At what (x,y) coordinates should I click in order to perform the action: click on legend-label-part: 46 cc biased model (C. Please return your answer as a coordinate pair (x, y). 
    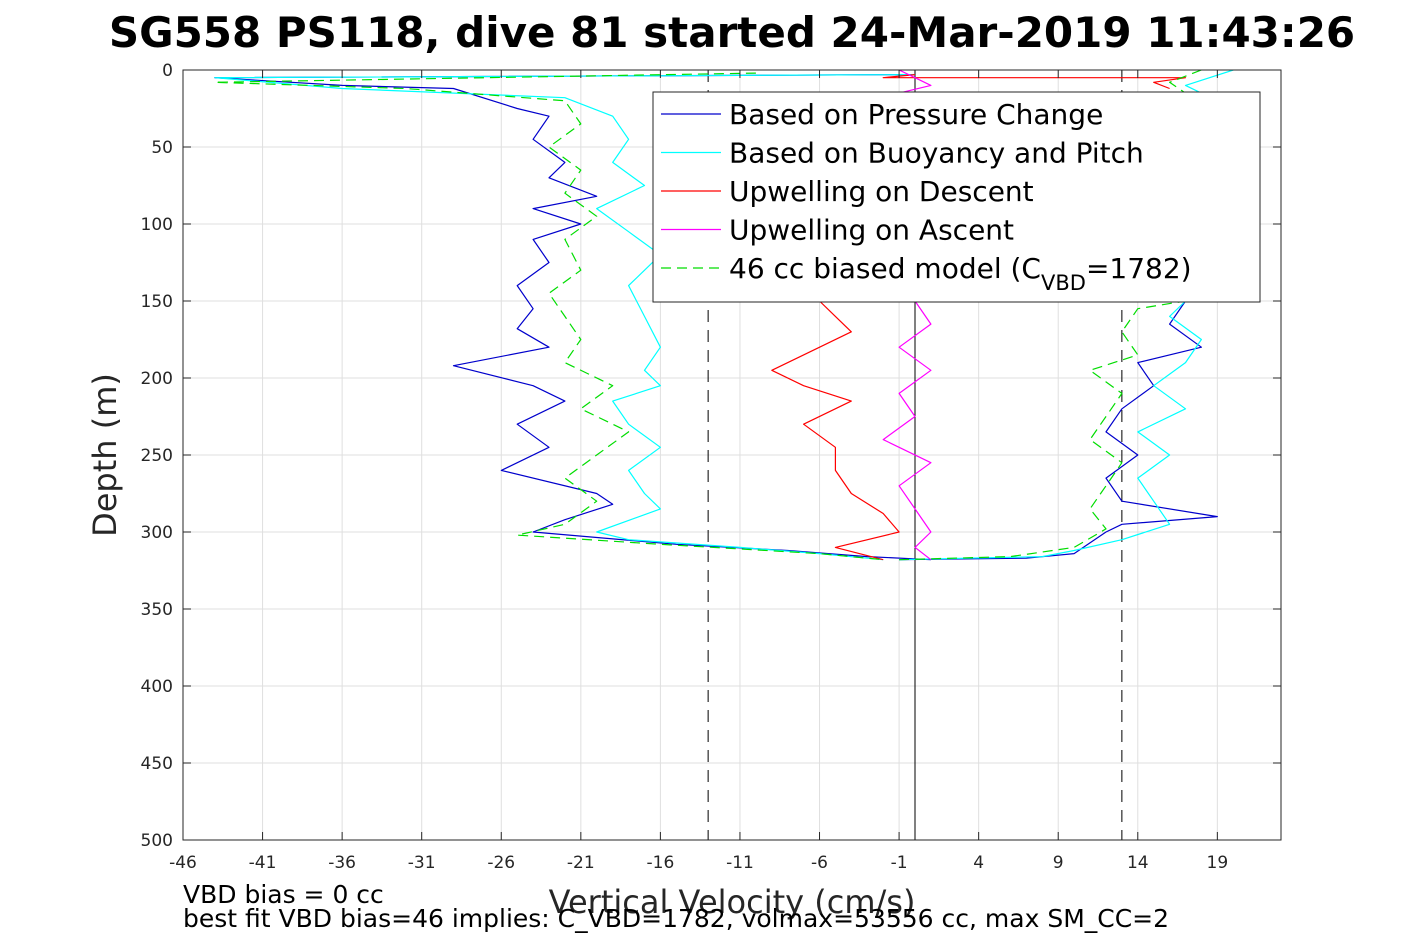
    Looking at the image, I should click on (885, 268).